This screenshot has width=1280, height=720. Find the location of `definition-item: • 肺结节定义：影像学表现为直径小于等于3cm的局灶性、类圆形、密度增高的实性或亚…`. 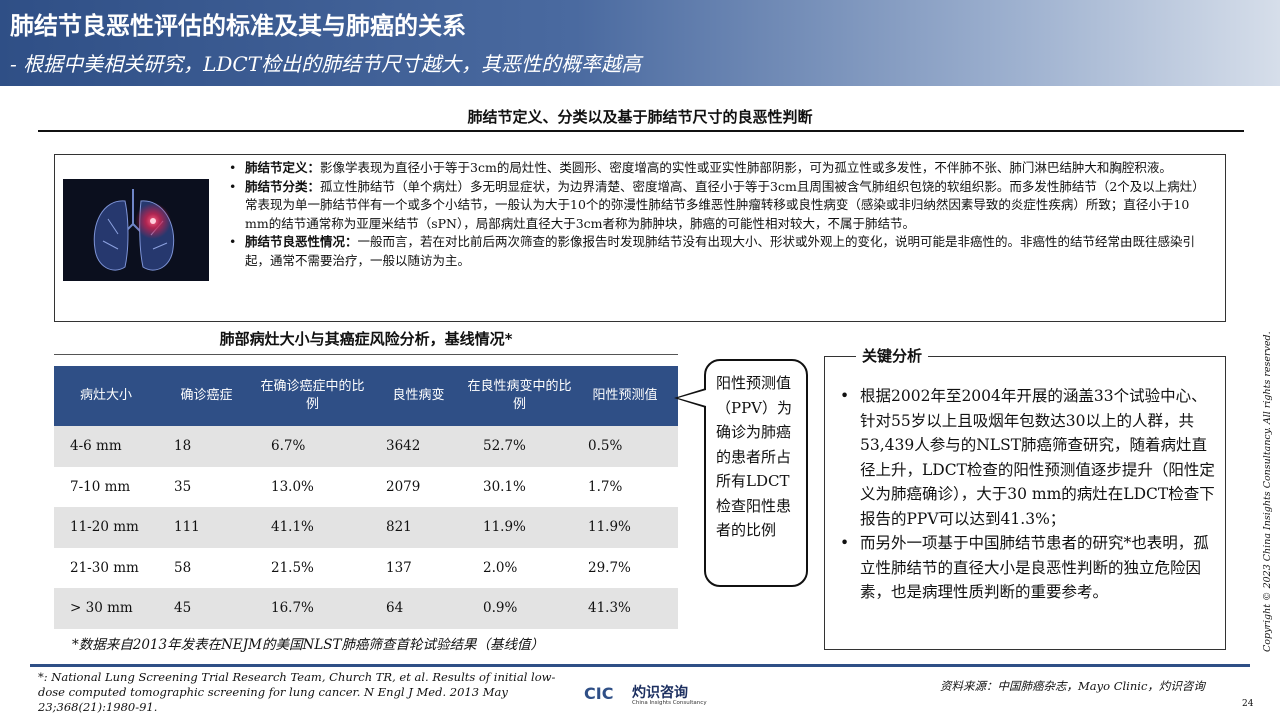

definition-item: • 肺结节定义：影像学表现为直径小于等于3cm的局灶性、类圆形、密度增高的实性或亚… is located at coordinates (721, 168).